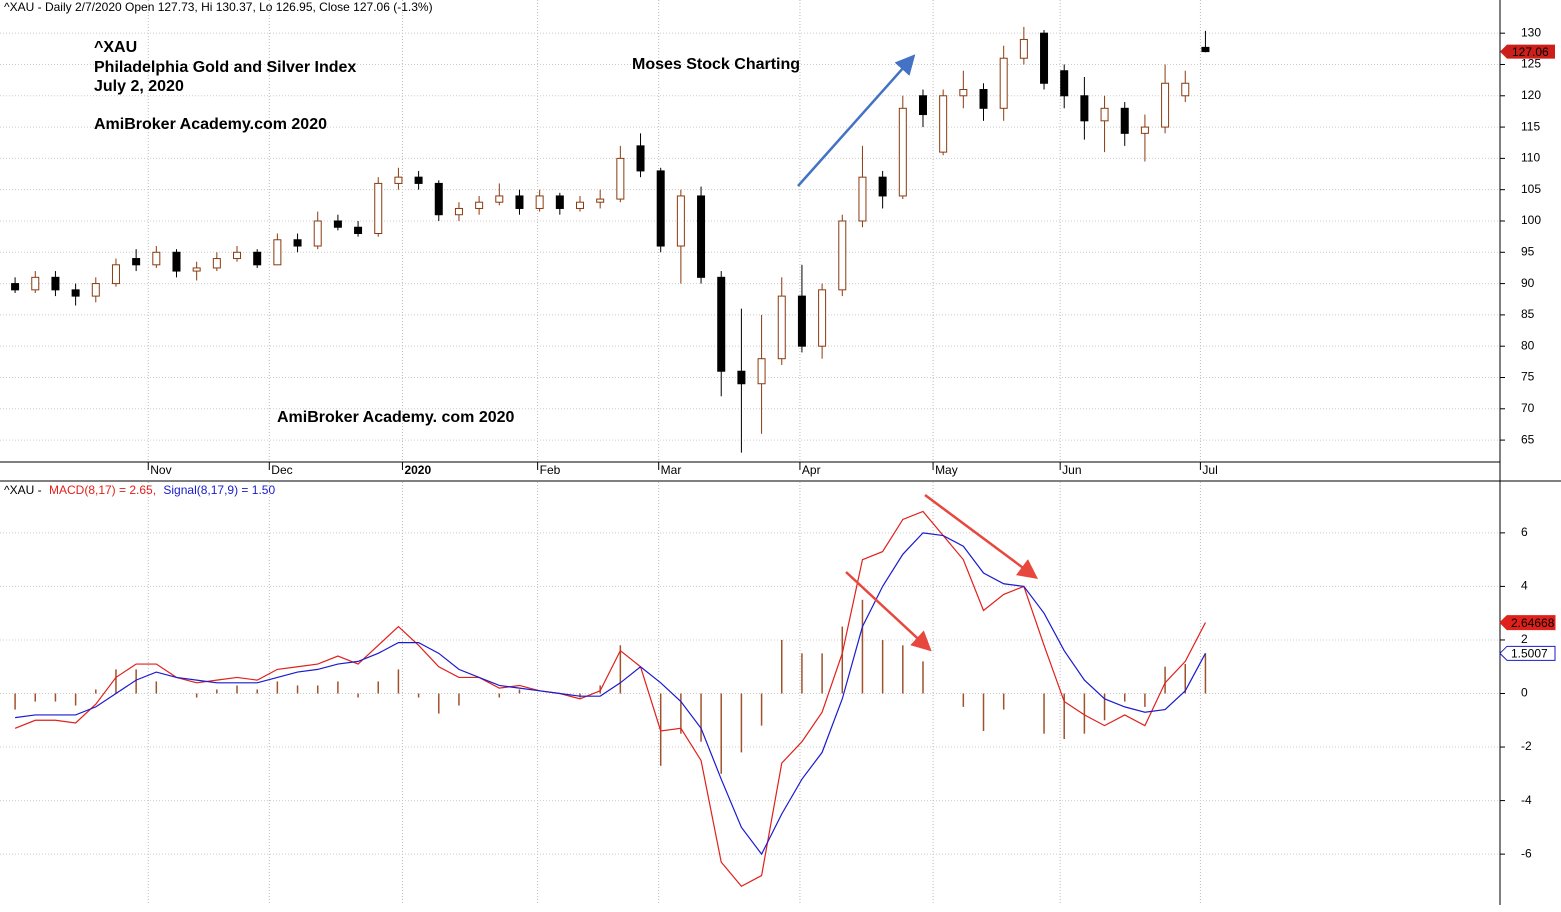 This screenshot has height=912, width=1561. What do you see at coordinates (1533, 623) in the screenshot?
I see `value-marker-label: 2.64668` at bounding box center [1533, 623].